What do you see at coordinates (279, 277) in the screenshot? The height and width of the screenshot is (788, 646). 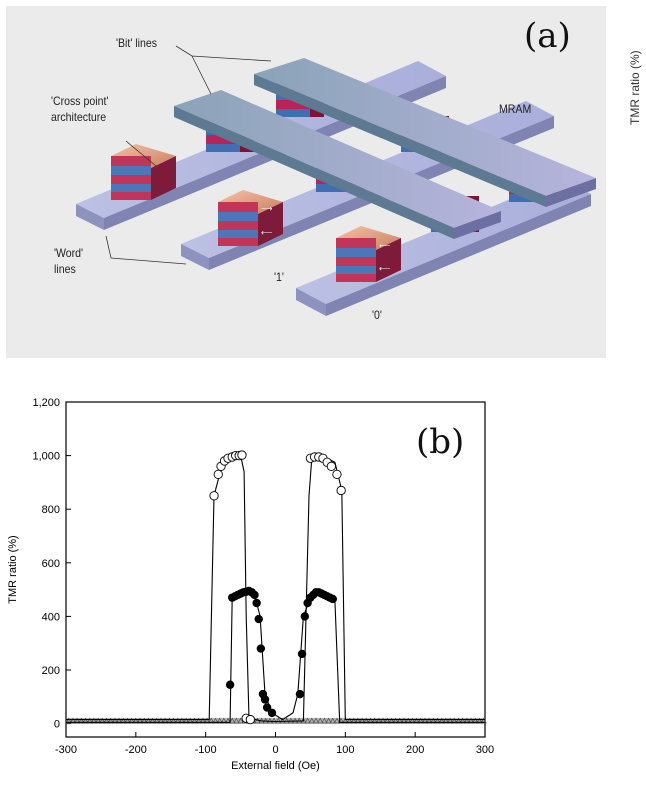 I see `state-one-label: '1'` at bounding box center [279, 277].